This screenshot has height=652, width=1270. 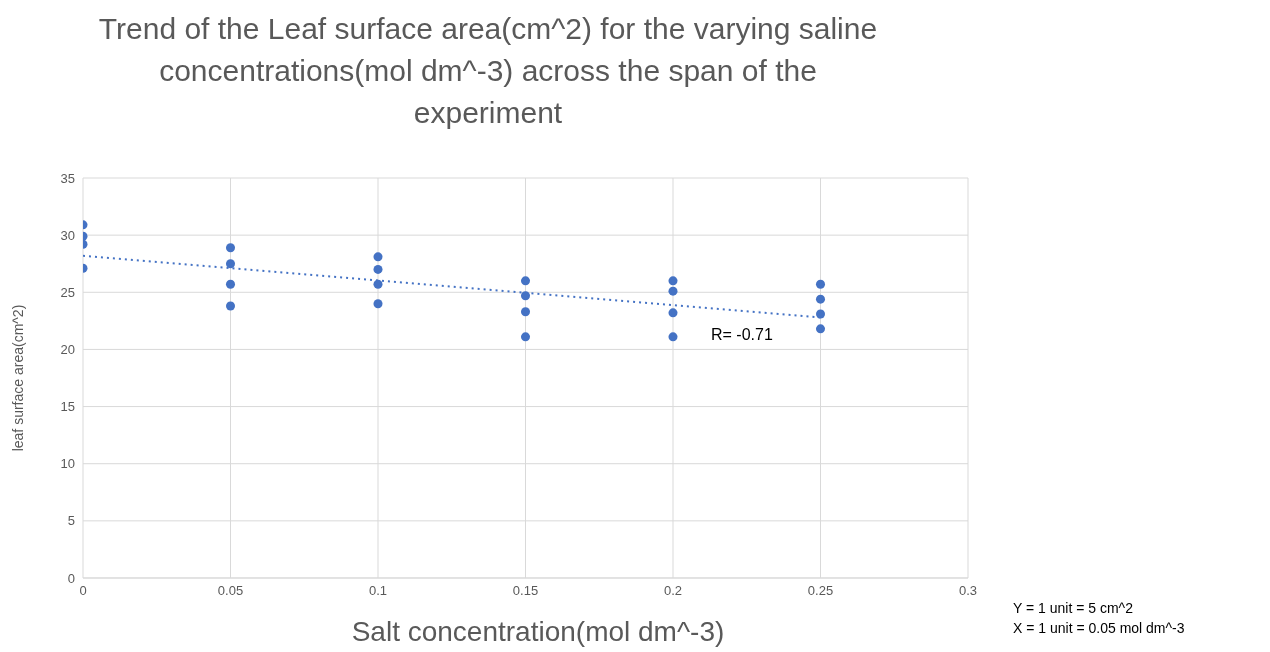 I want to click on x-tick-label: 0.1, so click(x=378, y=591).